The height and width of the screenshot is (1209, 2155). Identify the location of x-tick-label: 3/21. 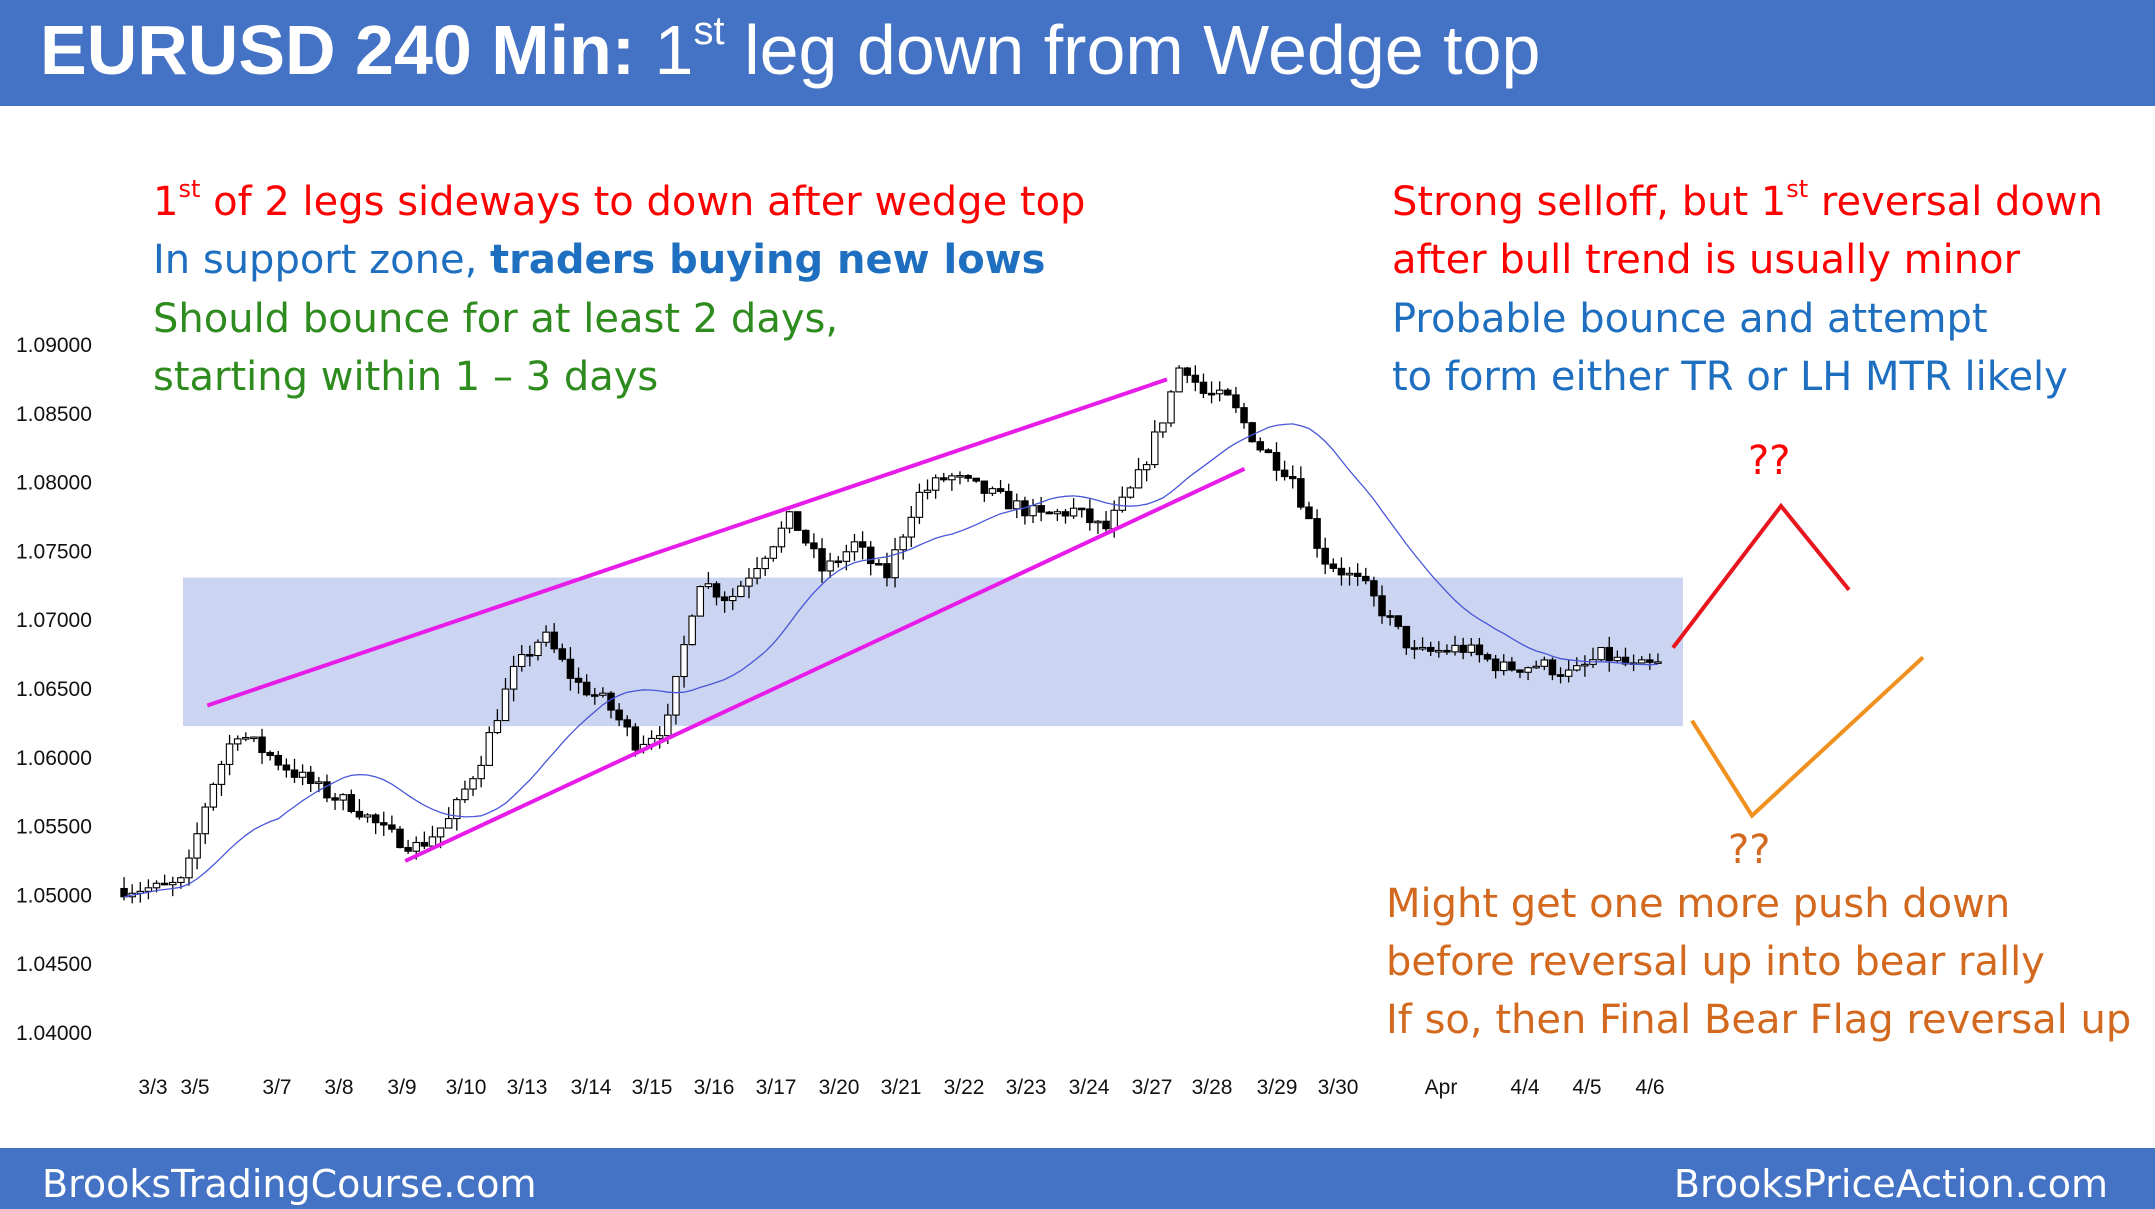
(901, 1087).